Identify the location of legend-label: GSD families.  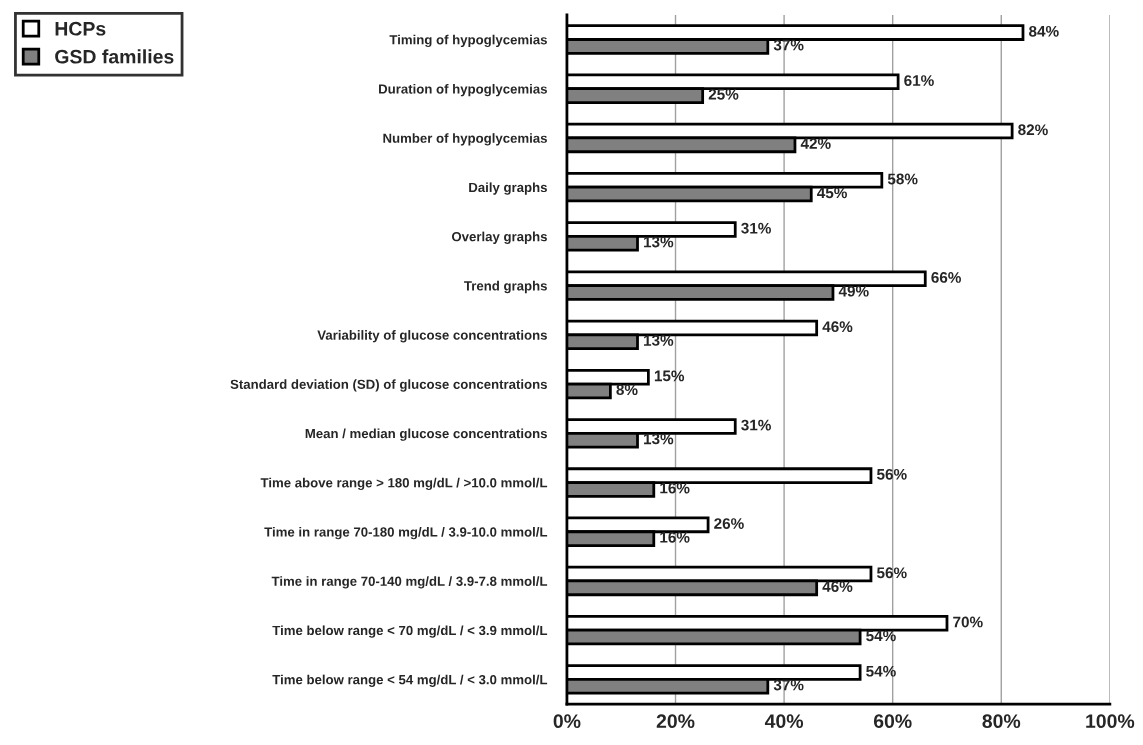
(114, 56).